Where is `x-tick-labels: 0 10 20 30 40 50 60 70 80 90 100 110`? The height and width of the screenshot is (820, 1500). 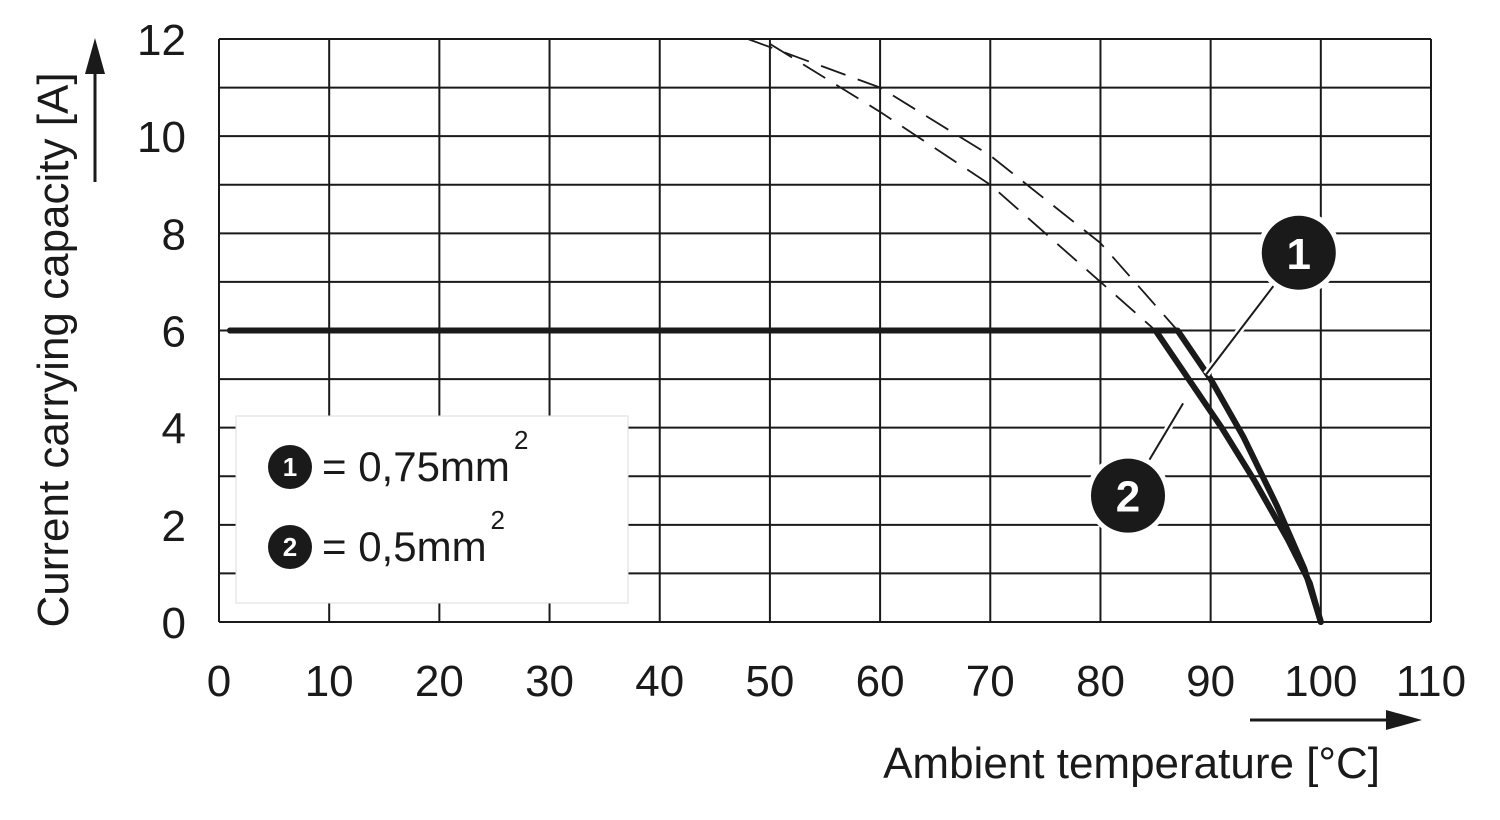 x-tick-labels: 0 10 20 30 40 50 60 70 80 90 100 110 is located at coordinates (836, 681).